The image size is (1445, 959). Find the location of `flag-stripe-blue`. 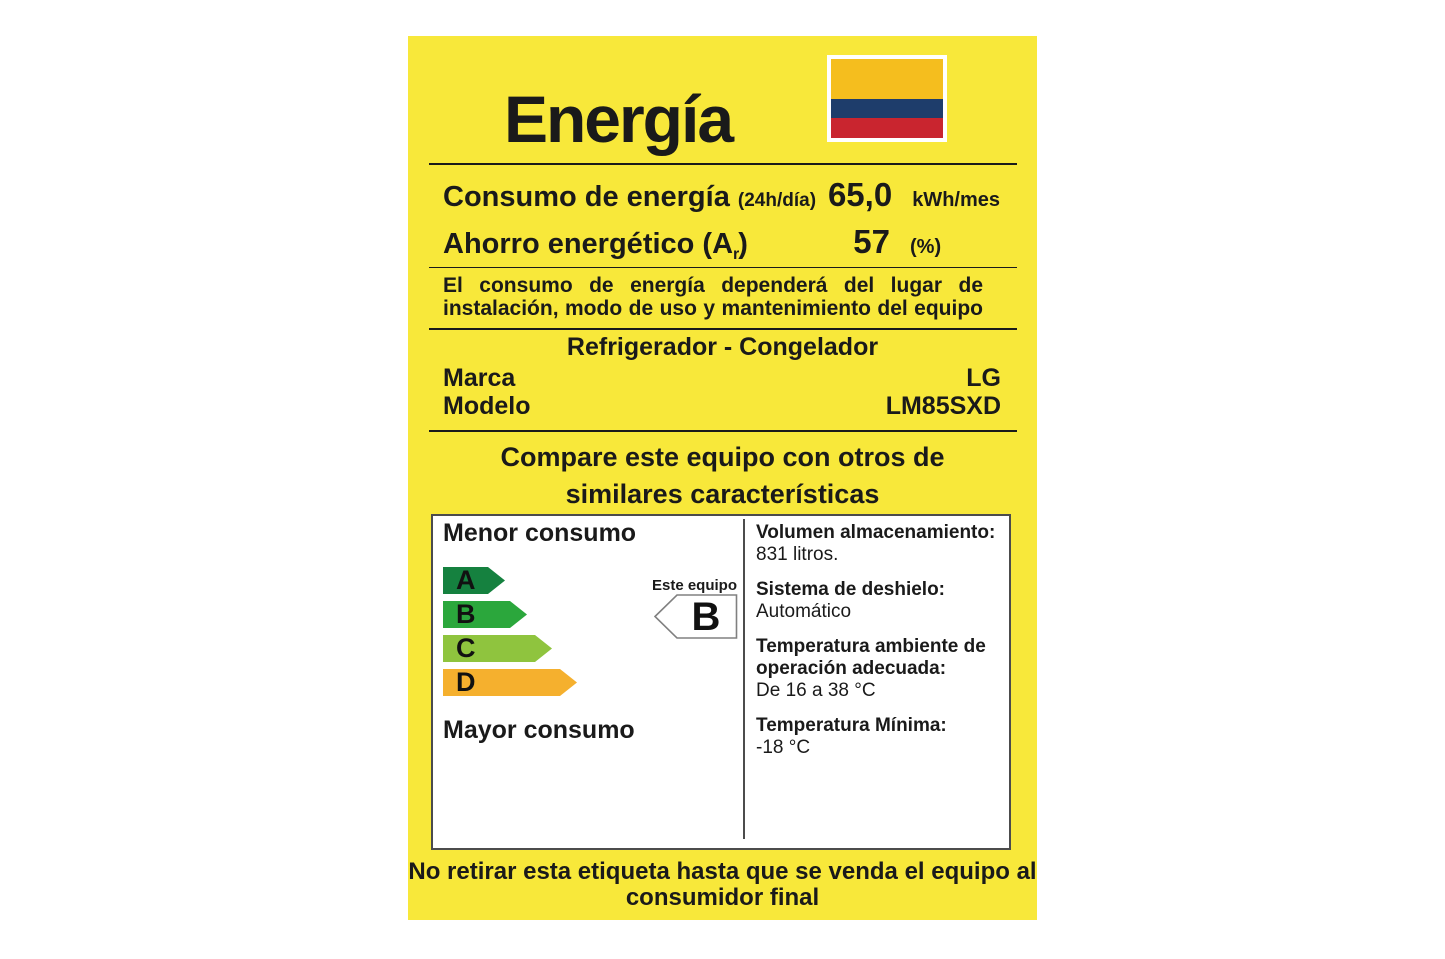

flag-stripe-blue is located at coordinates (887, 108).